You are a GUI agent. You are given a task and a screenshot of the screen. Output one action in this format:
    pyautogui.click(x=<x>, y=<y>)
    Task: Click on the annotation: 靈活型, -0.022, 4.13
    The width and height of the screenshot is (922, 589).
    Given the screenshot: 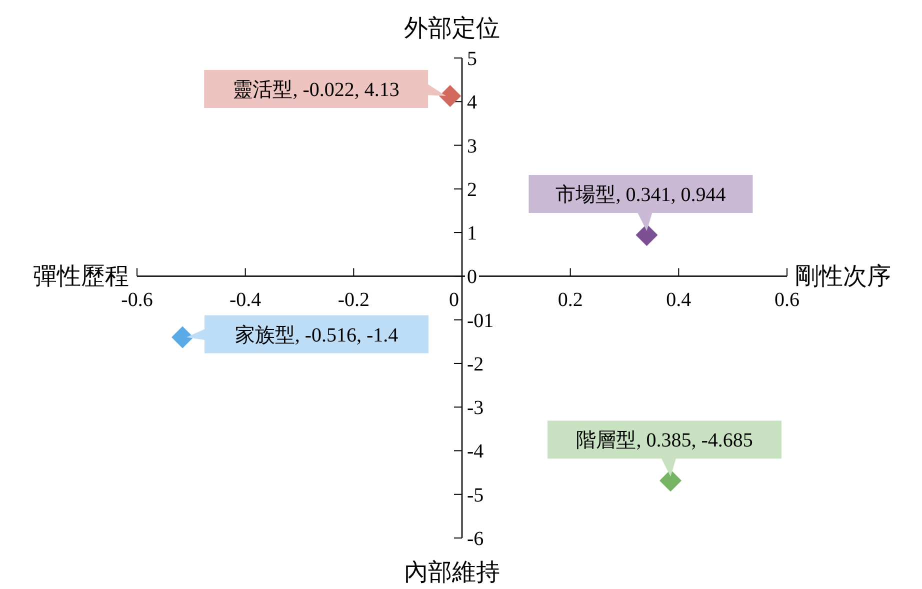 What is the action you would take?
    pyautogui.click(x=316, y=89)
    